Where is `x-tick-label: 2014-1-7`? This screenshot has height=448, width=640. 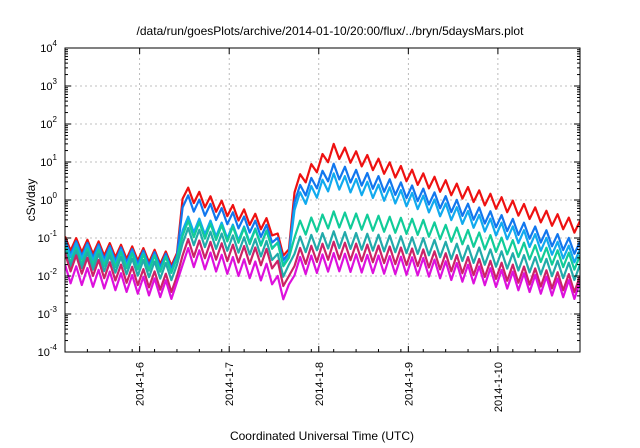 x-tick-label: 2014-1-7 is located at coordinates (230, 384).